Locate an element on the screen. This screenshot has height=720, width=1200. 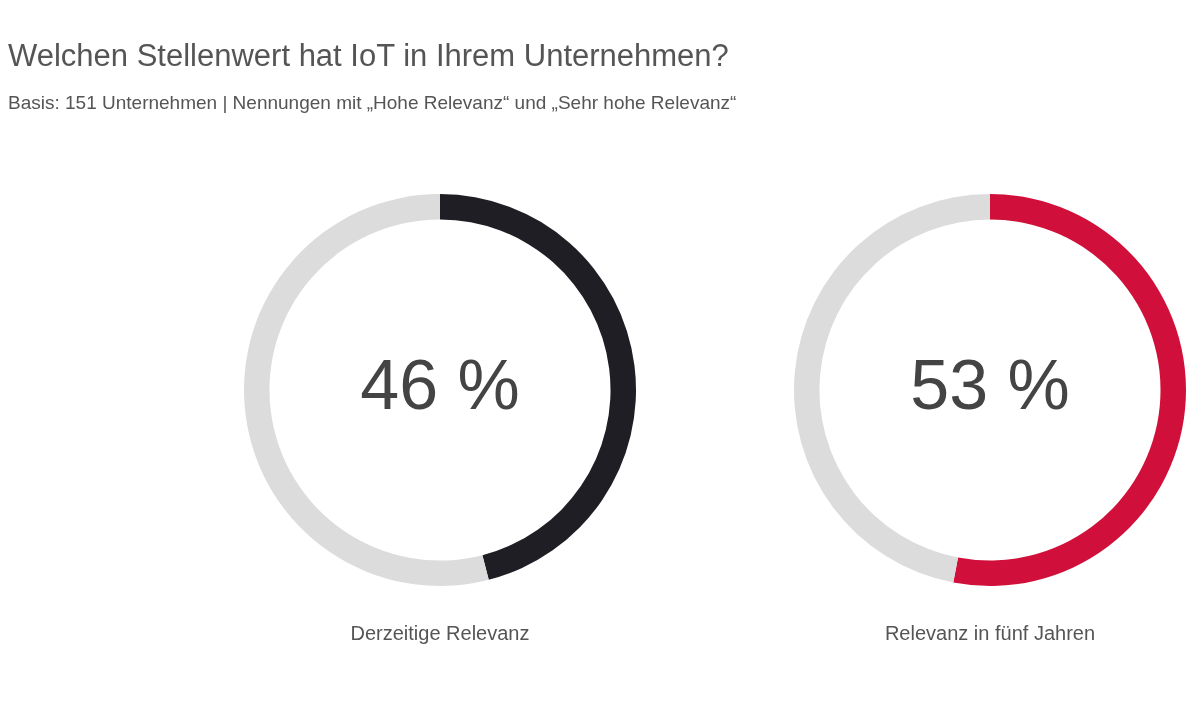
chart-subtitle: Basis: 151 Unternehmen | Nennungen mit „Hohe Relevanz“ und „Sehr hohe Relevanz“ is located at coordinates (372, 103).